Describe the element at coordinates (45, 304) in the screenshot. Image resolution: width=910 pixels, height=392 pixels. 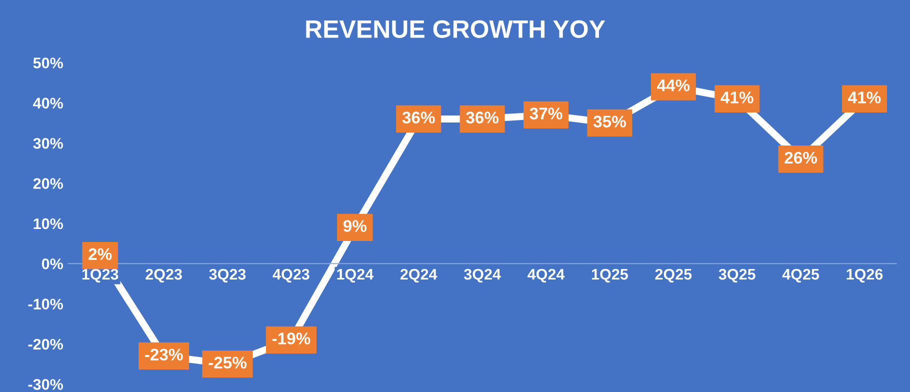
I see `y-tick-label: -10%` at that location.